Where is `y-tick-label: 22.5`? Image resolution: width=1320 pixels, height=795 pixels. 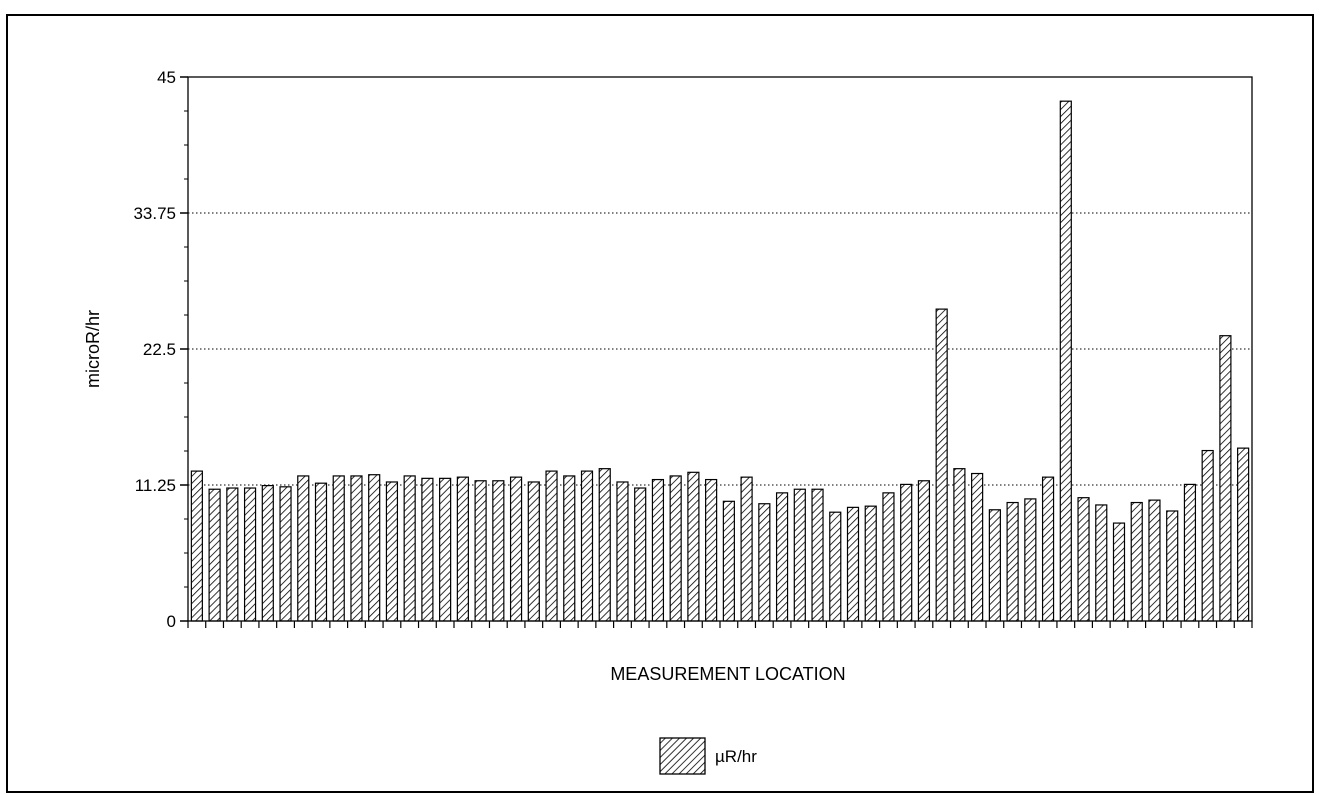
y-tick-label: 22.5 is located at coordinates (159, 349).